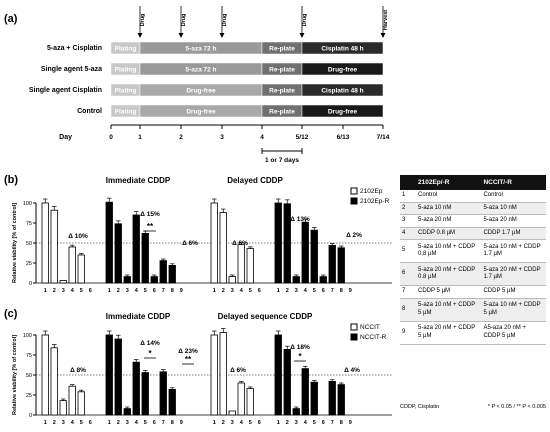 This screenshot has width=550, height=432. Describe the element at coordinates (513, 221) in the screenshot. I see `table-cell: 5-aza 20 nM` at that location.